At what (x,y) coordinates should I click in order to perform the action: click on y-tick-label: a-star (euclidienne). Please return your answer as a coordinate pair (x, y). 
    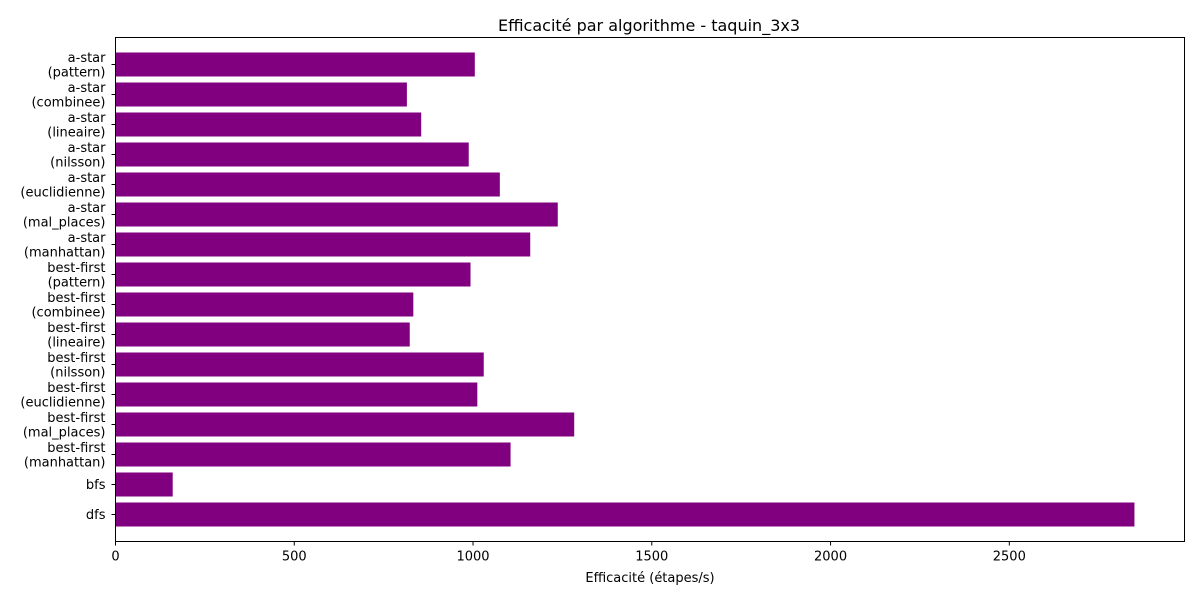
    Looking at the image, I should click on (63, 186).